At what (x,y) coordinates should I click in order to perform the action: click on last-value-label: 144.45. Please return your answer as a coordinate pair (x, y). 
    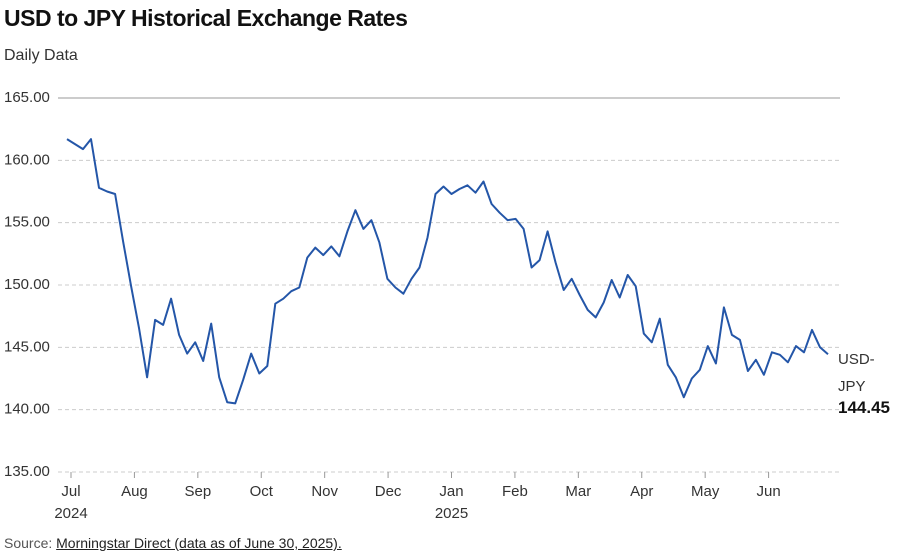
    Looking at the image, I should click on (864, 407).